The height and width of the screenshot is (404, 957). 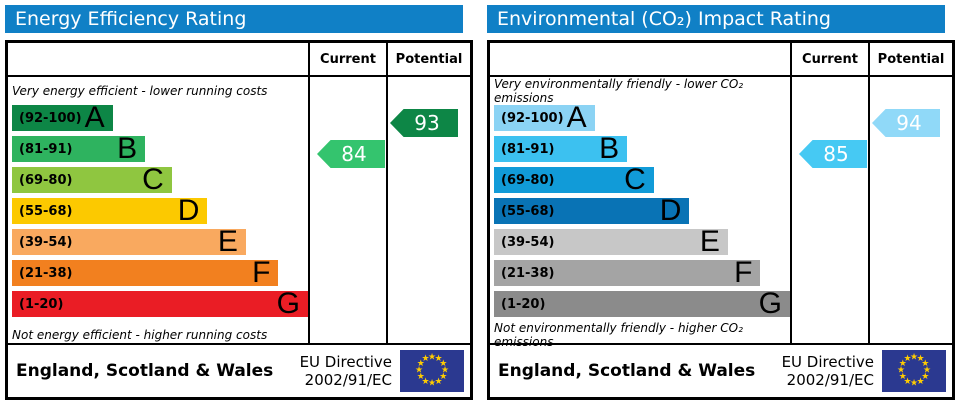 I want to click on band-range-label: (21-38), so click(x=46, y=273).